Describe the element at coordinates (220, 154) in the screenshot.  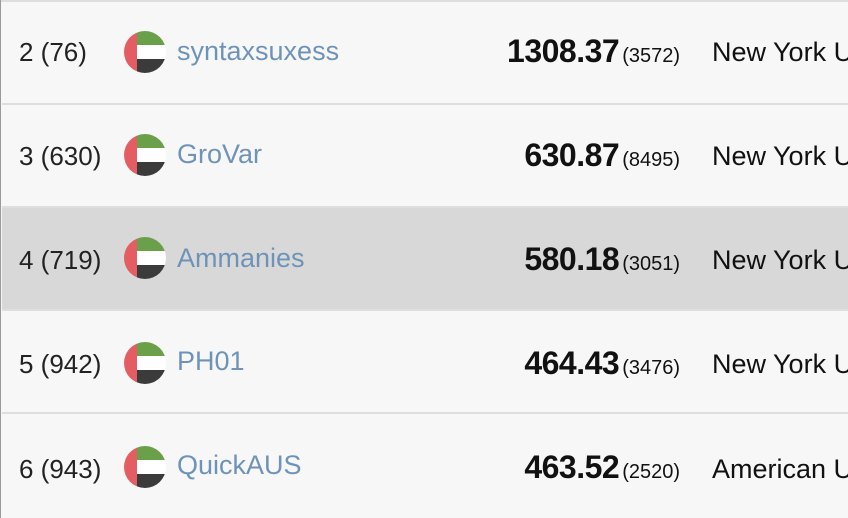
I see `team-name-link: GroVar` at that location.